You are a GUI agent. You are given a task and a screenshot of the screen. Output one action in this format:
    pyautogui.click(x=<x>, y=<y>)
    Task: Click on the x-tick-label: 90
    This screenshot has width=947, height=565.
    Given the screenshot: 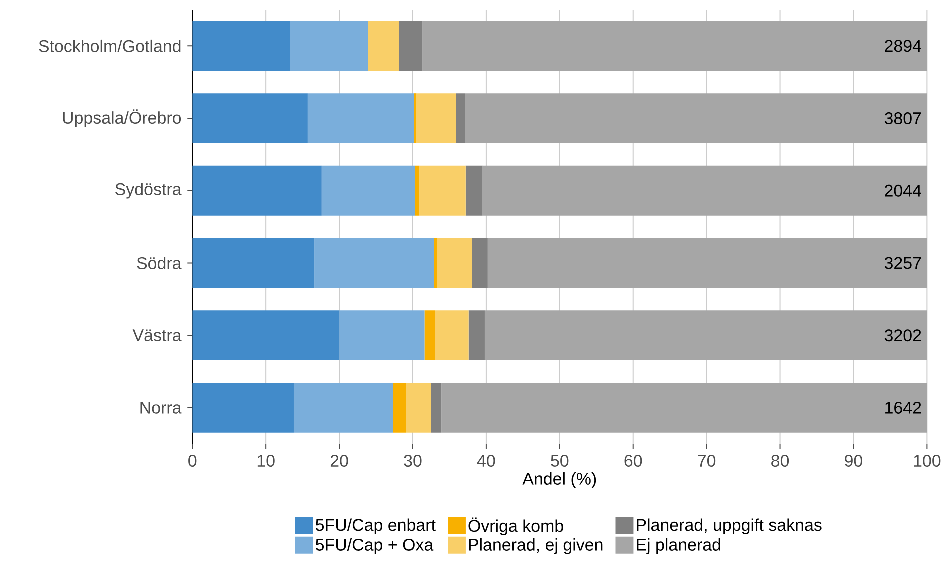 What is the action you would take?
    pyautogui.click(x=854, y=461)
    